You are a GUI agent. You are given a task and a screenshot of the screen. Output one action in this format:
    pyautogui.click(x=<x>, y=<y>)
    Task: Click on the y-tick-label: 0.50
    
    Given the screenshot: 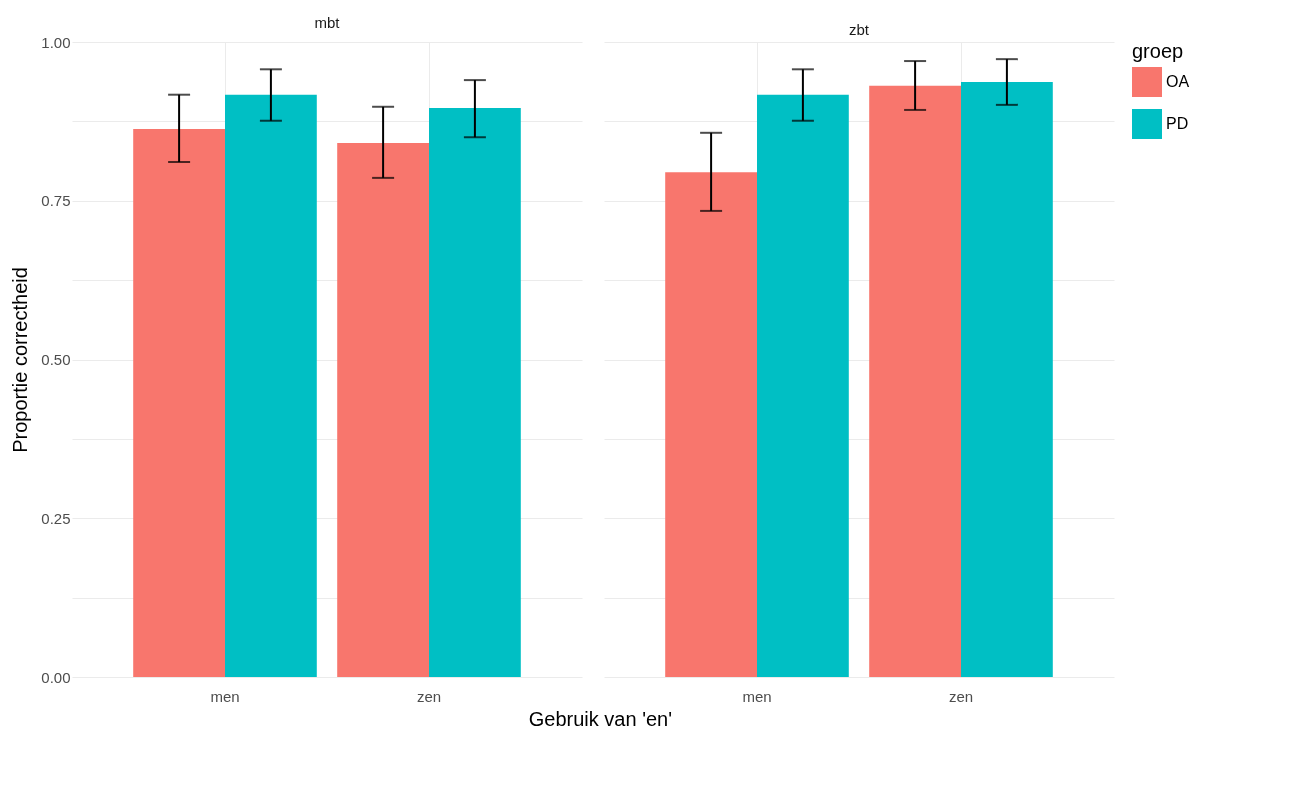 What is the action you would take?
    pyautogui.click(x=56, y=359)
    